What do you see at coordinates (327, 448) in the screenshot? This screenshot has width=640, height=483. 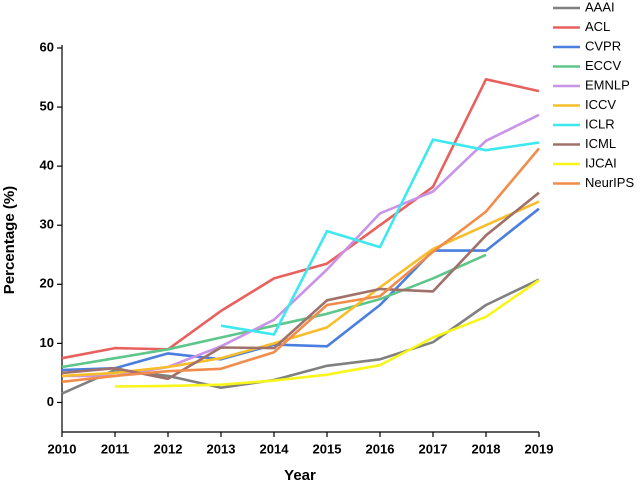 I see `x-tick-label: 2015` at bounding box center [327, 448].